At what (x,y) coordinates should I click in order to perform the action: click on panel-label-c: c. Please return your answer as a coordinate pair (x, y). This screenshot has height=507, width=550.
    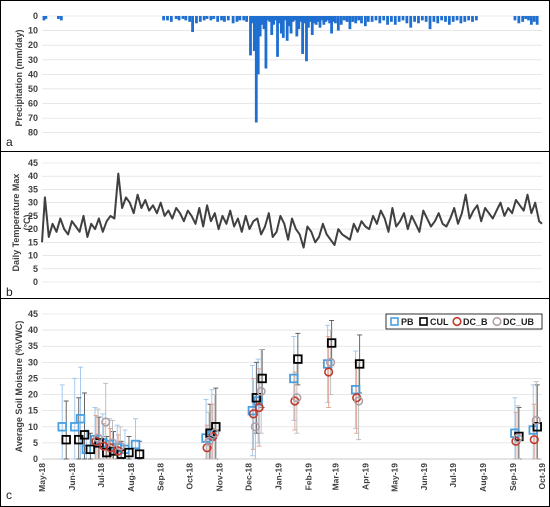
    Looking at the image, I should click on (9, 495).